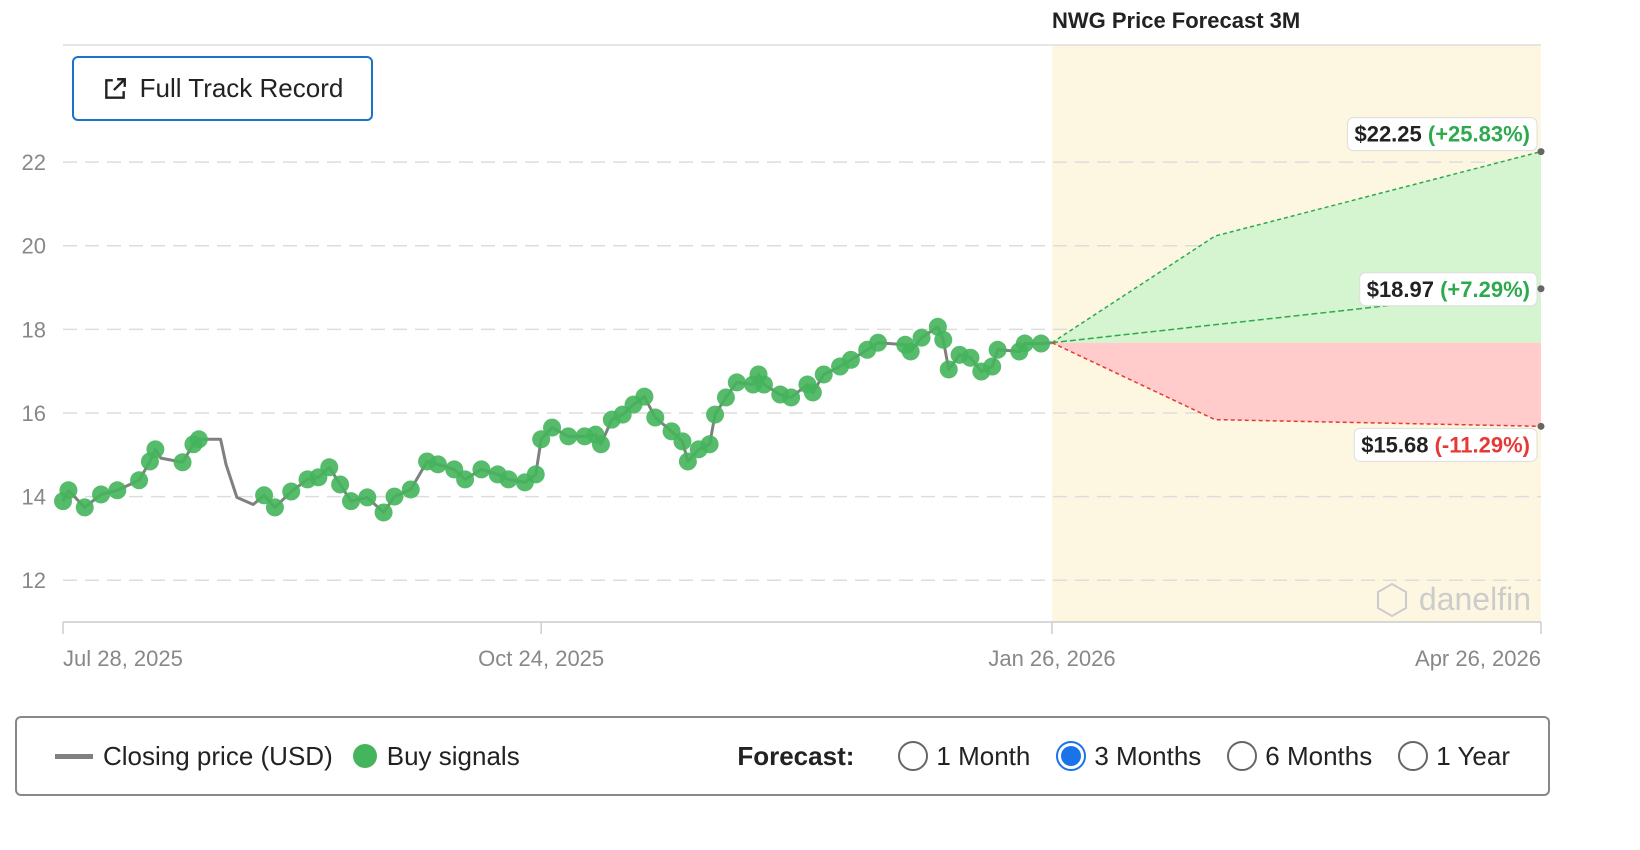 The image size is (1640, 850). I want to click on forecast-label-forecast-high: $22.25 (+25.83%), so click(1442, 134).